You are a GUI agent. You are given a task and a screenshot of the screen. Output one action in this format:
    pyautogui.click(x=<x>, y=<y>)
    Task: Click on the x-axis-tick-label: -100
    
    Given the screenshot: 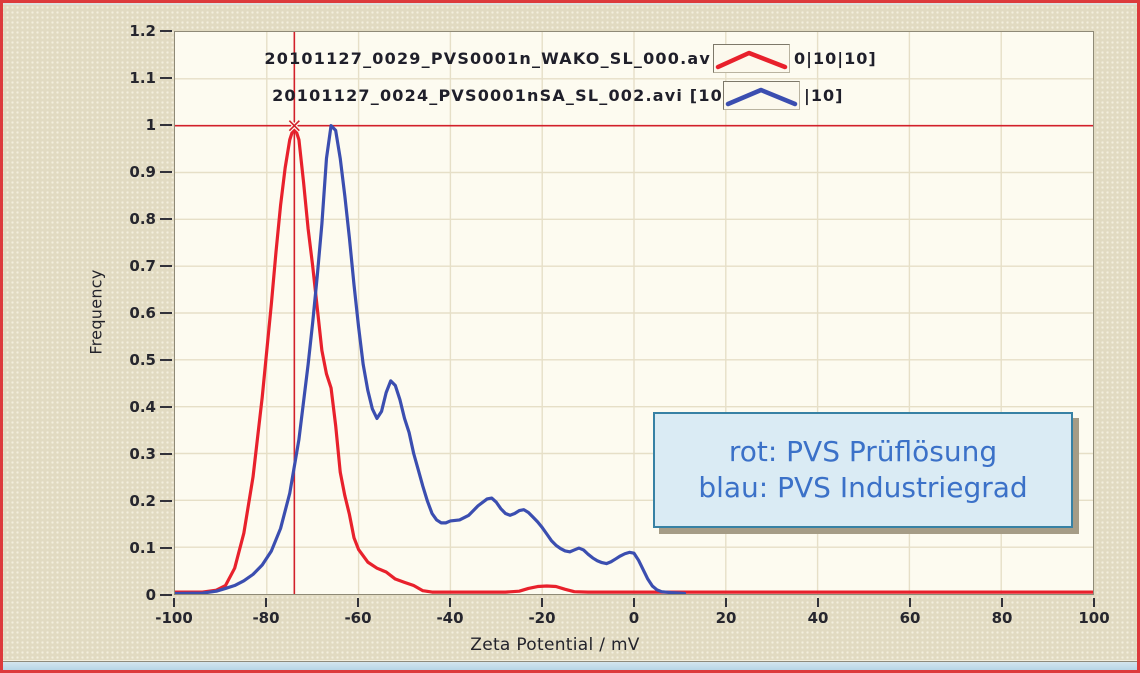 What is the action you would take?
    pyautogui.click(x=174, y=618)
    